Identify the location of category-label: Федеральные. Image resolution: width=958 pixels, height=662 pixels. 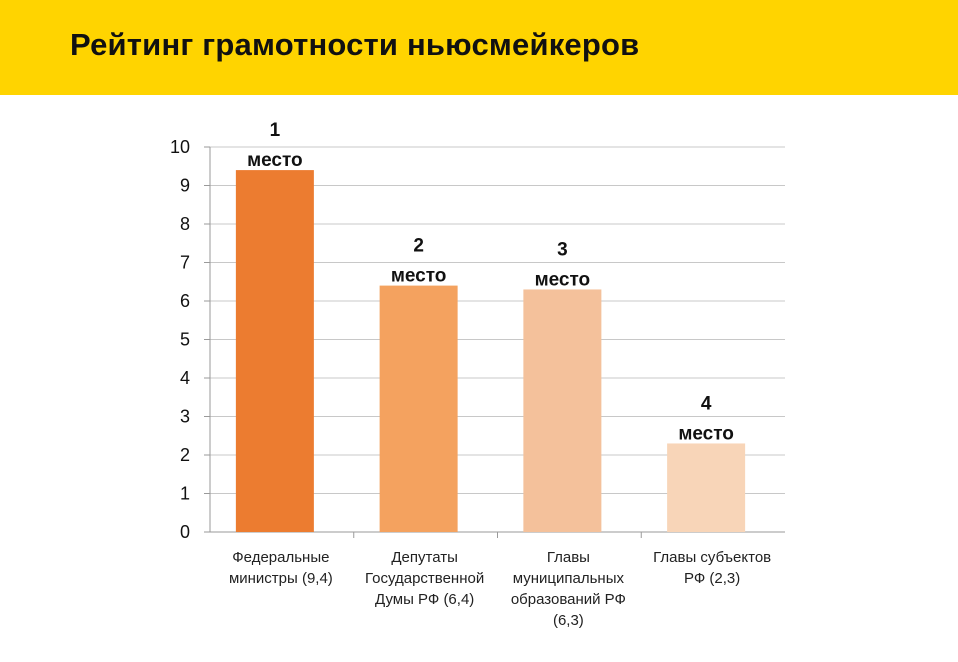
(280, 557).